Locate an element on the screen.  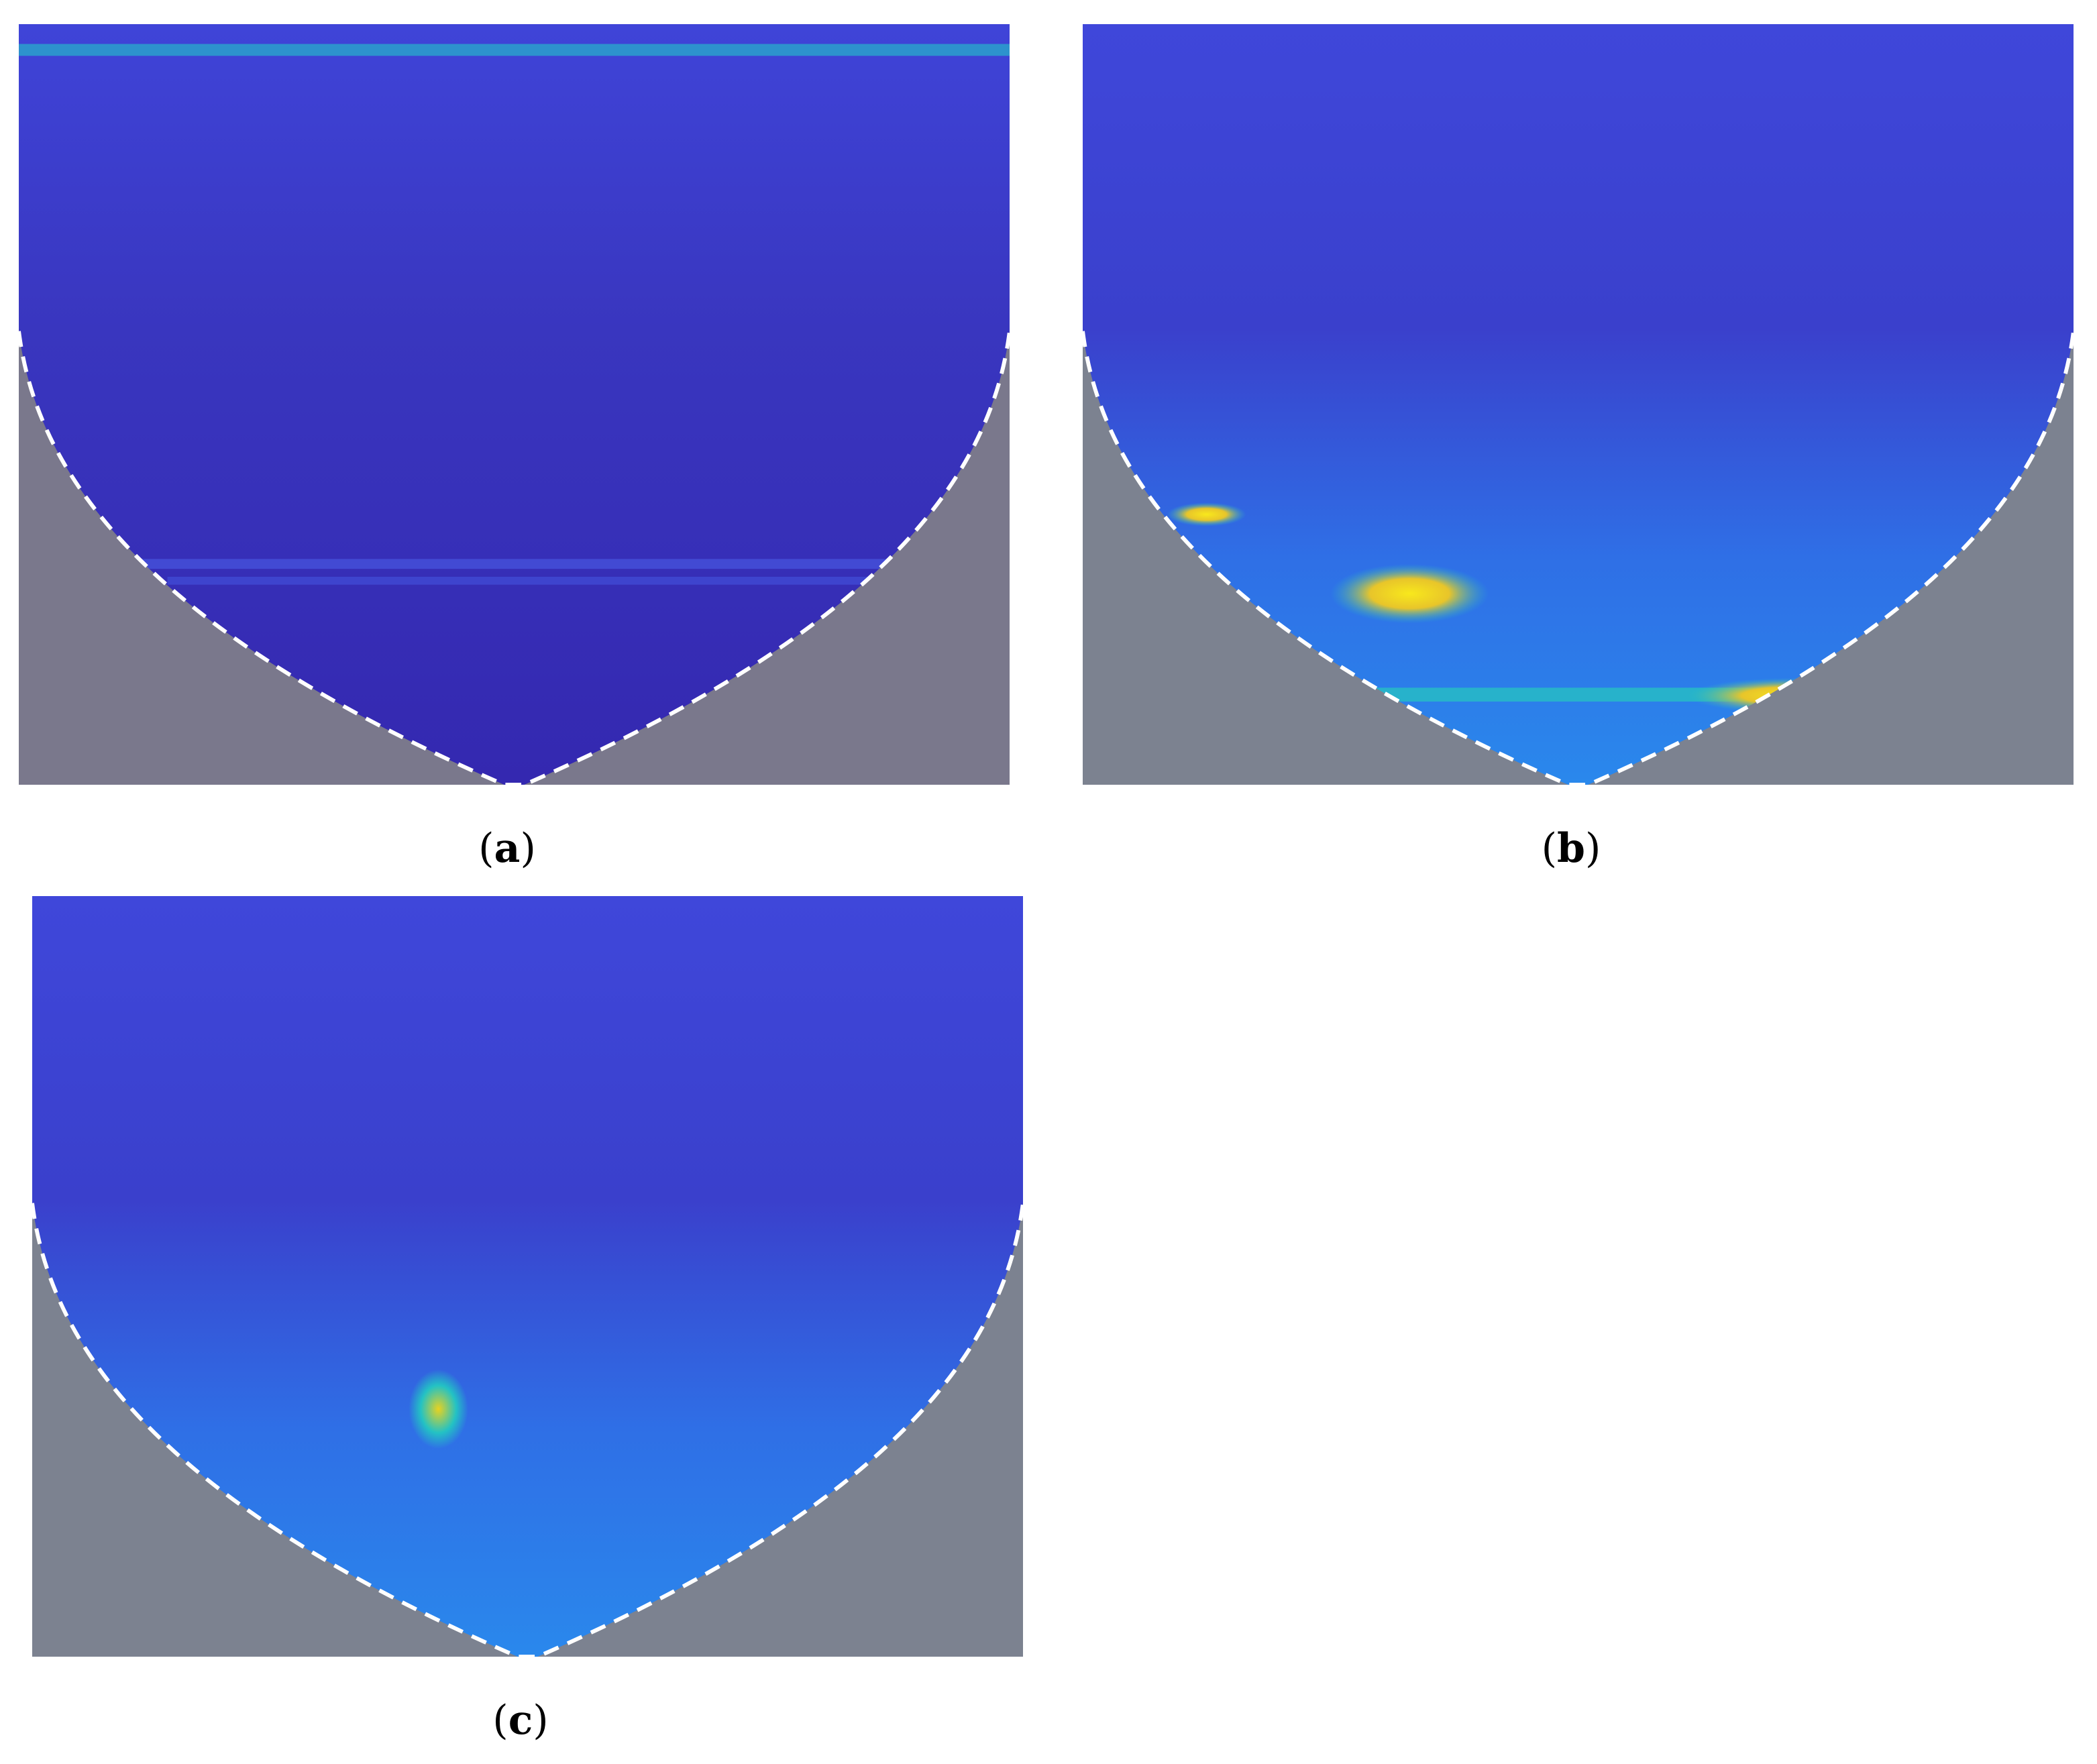
caption-b: (b) is located at coordinates (1571, 849).